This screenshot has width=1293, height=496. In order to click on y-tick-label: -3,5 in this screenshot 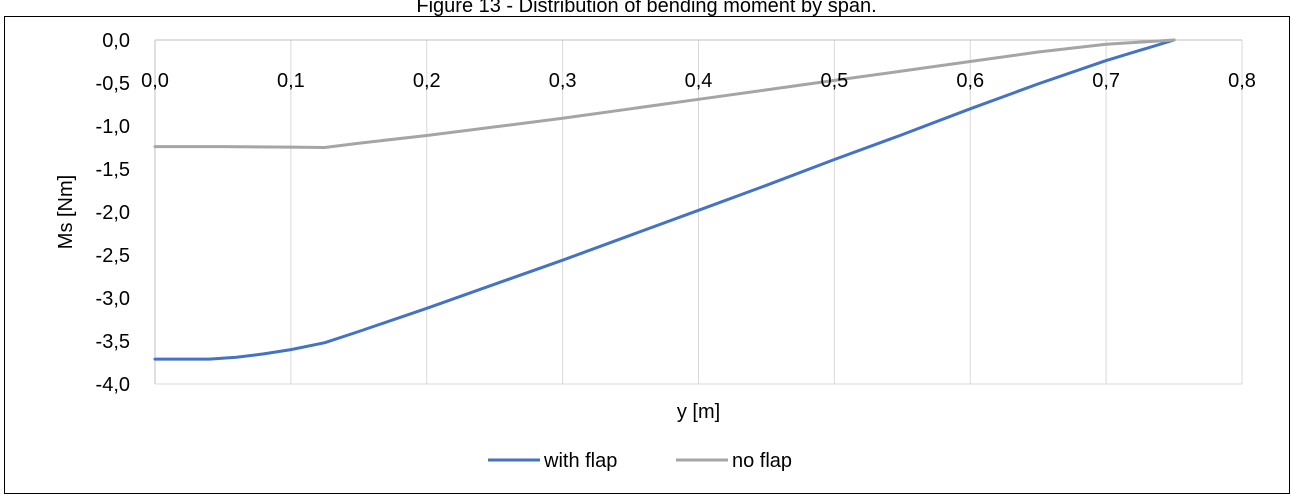, I will do `click(113, 342)`.